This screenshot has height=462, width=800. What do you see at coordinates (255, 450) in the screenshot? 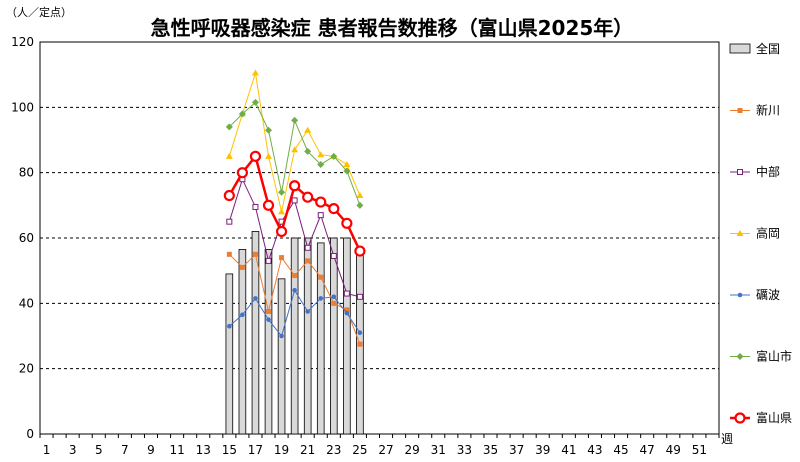
I see `x-tick-label: 17` at bounding box center [255, 450].